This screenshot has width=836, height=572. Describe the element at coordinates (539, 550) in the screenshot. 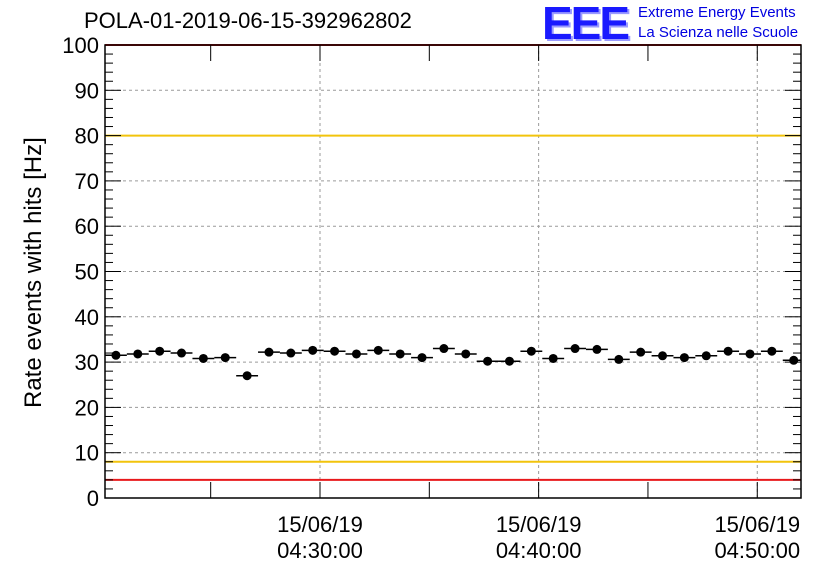

I see `x-tick-label-time: 04:40:00` at that location.